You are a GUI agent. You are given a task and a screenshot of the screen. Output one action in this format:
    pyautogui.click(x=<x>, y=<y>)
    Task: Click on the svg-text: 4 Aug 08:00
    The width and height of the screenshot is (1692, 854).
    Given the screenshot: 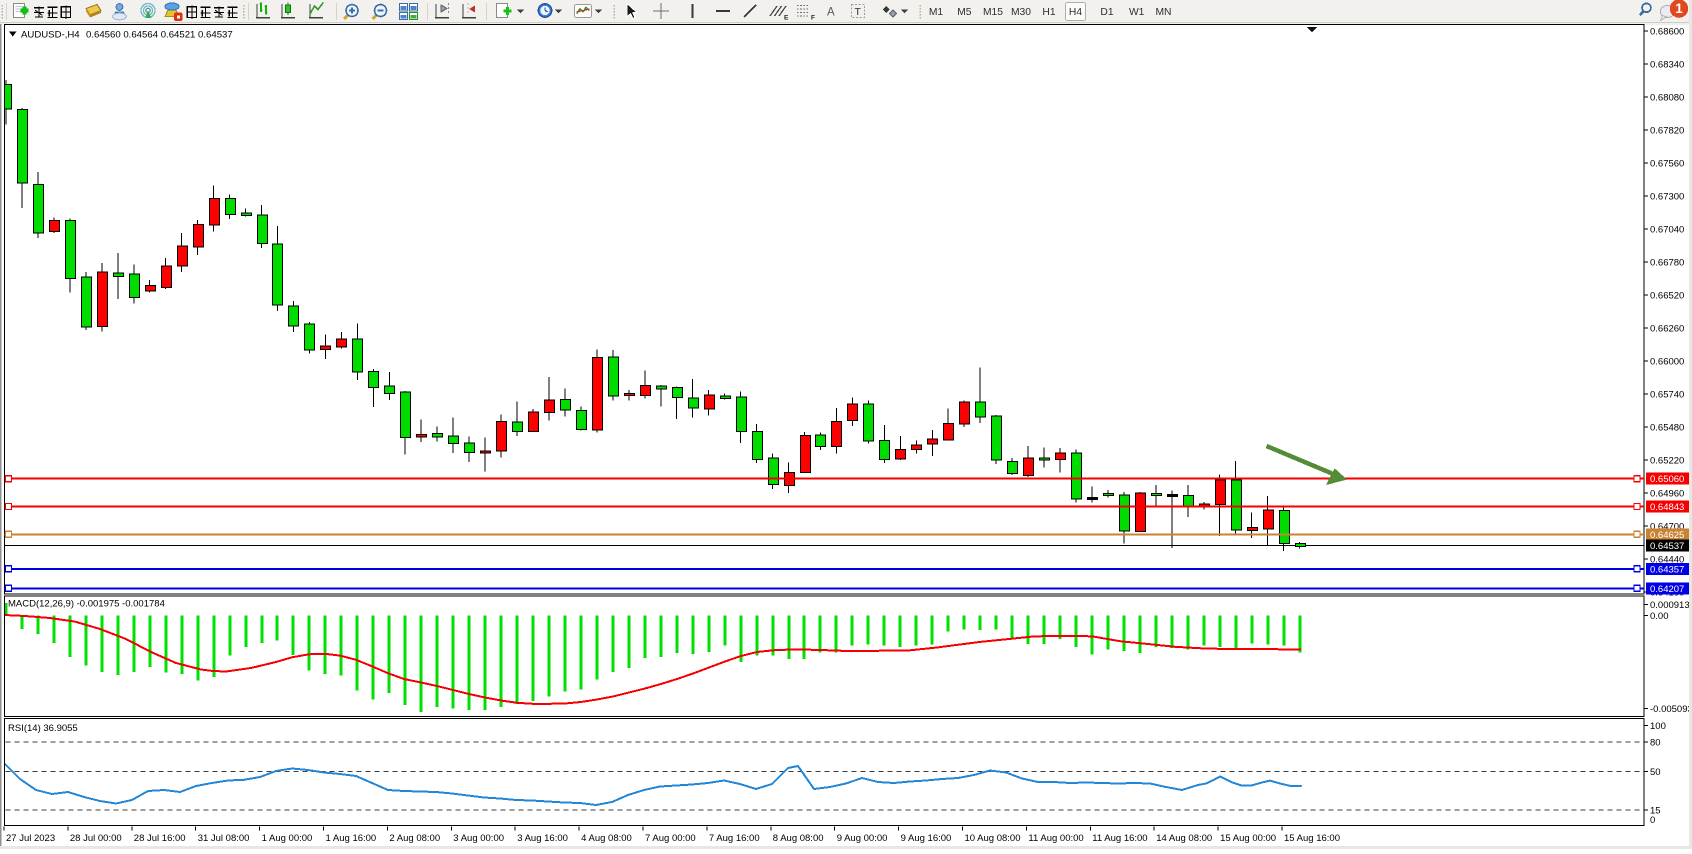 What is the action you would take?
    pyautogui.click(x=606, y=838)
    